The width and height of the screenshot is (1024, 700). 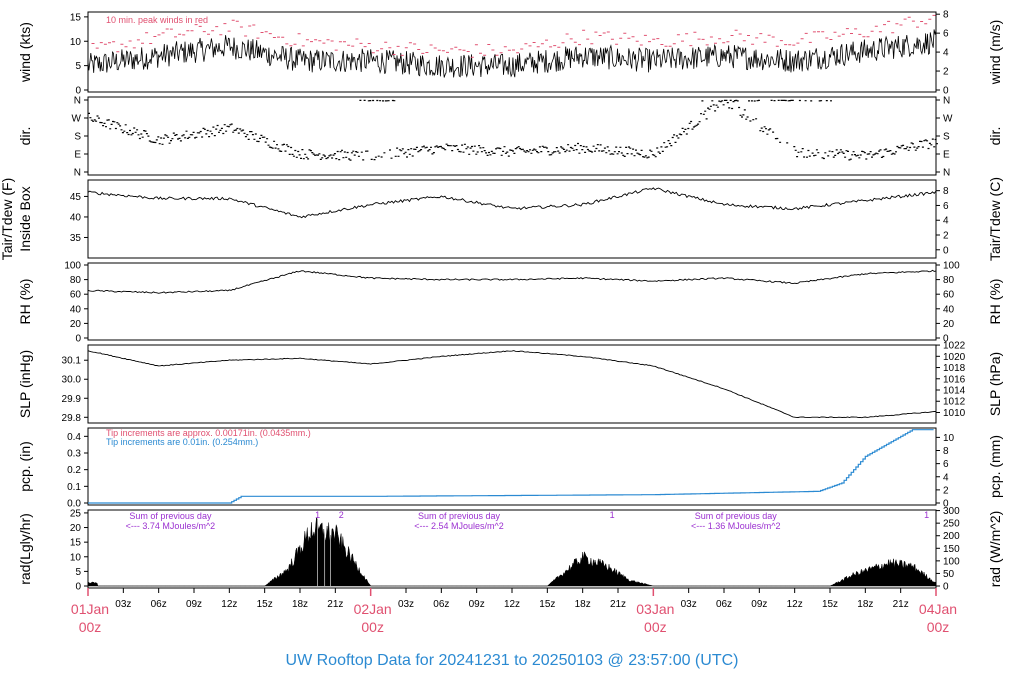 What do you see at coordinates (946, 155) in the screenshot?
I see `dir-right-tick-label: E` at bounding box center [946, 155].